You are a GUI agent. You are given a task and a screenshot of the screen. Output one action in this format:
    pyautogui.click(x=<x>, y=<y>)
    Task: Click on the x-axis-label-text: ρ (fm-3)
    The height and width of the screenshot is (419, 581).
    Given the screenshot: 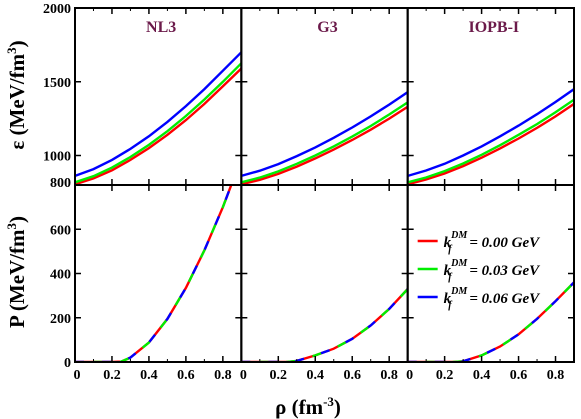 What is the action you would take?
    pyautogui.click(x=308, y=406)
    